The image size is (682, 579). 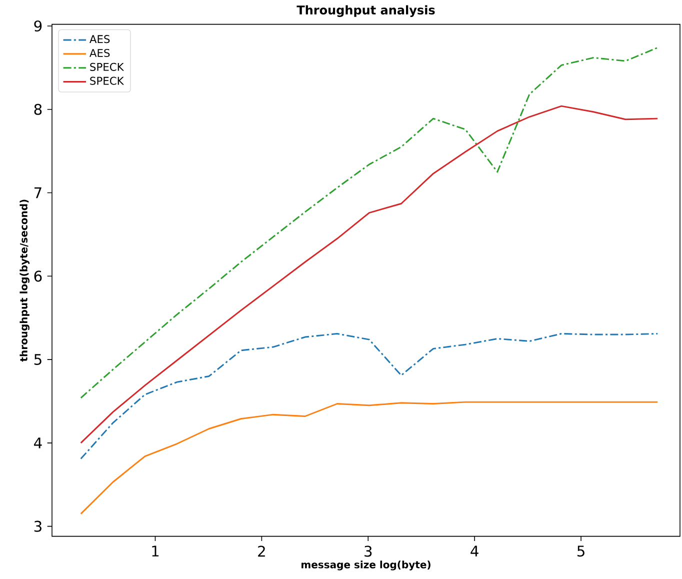 I want to click on y-tick-label: 4, so click(x=38, y=443).